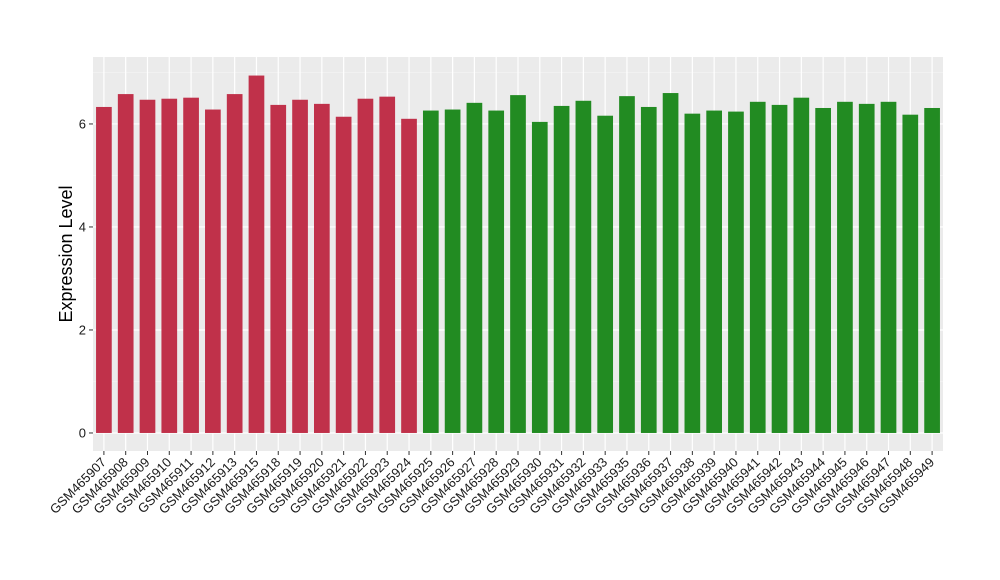 This screenshot has height=580, width=1000. I want to click on bar-GSM465925, so click(430, 271).